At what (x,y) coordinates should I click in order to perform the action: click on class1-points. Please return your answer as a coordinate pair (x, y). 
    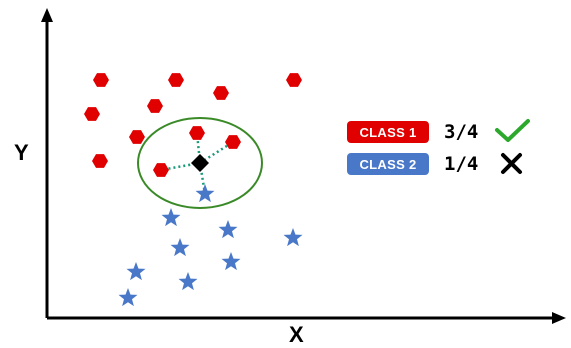
    Looking at the image, I should click on (193, 125).